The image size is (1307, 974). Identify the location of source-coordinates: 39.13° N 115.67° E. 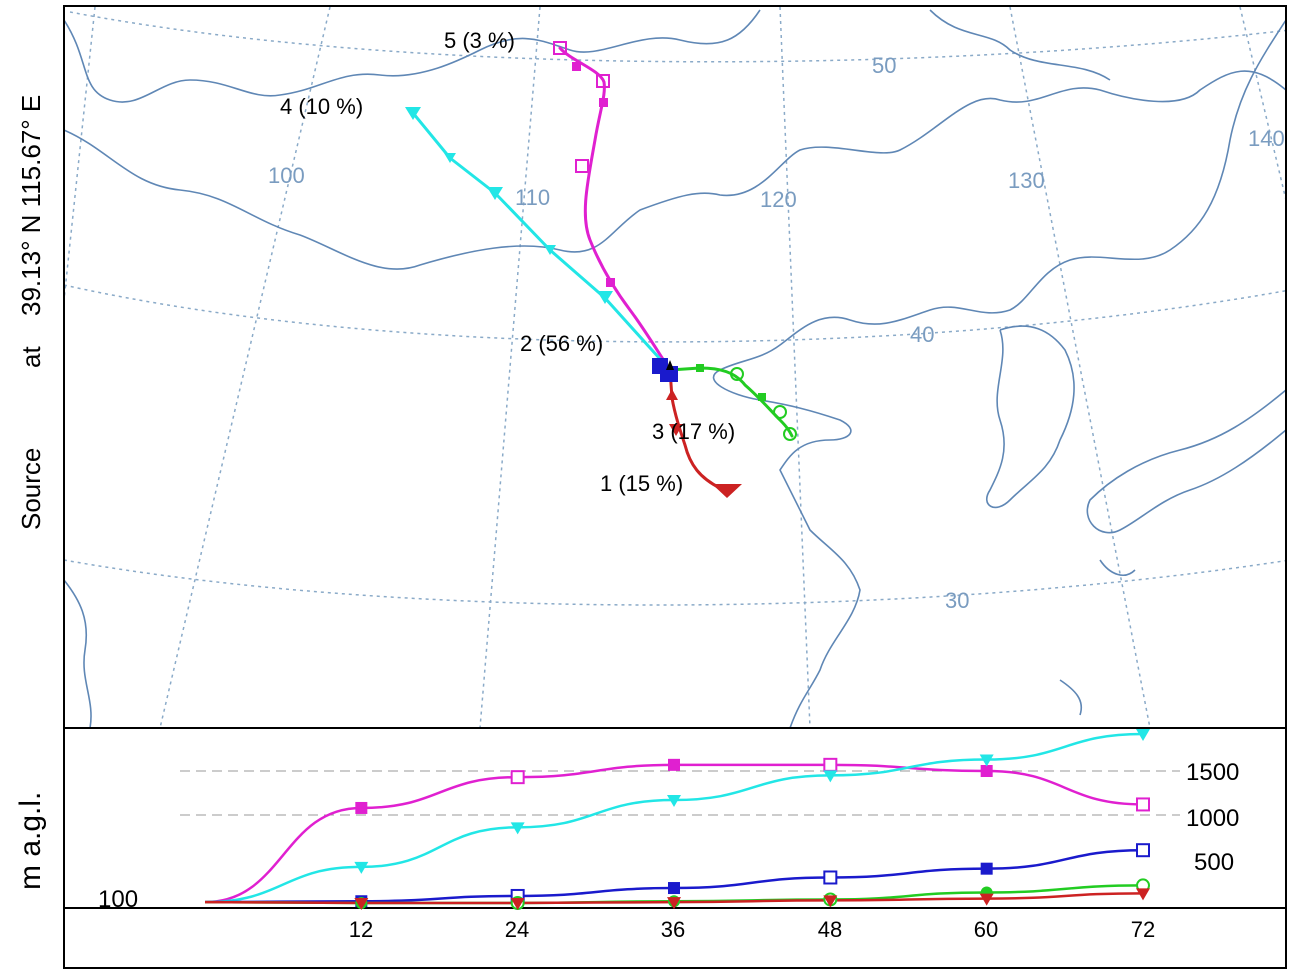
(31, 205).